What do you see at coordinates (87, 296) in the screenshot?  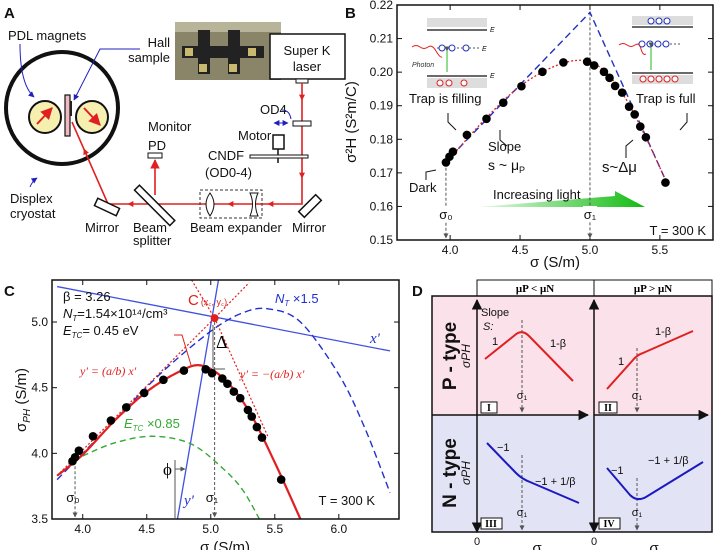 I see `c-beta: β = 3.26` at bounding box center [87, 296].